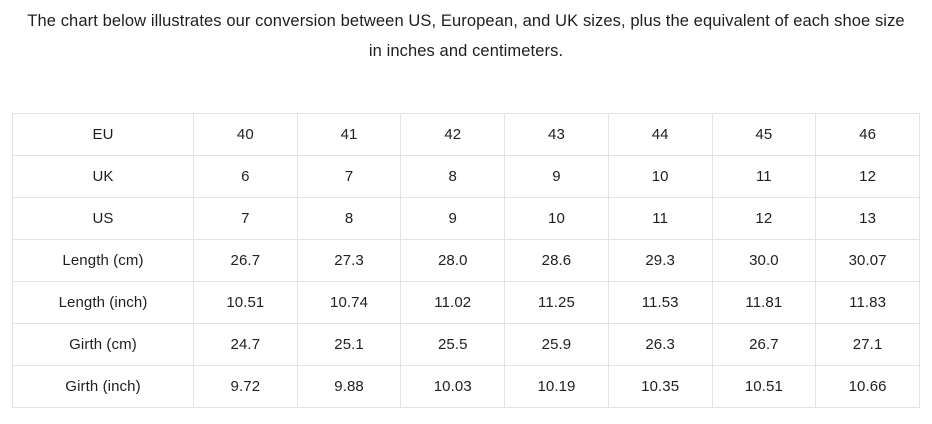  Describe the element at coordinates (660, 344) in the screenshot. I see `table-cell: 26.3` at that location.